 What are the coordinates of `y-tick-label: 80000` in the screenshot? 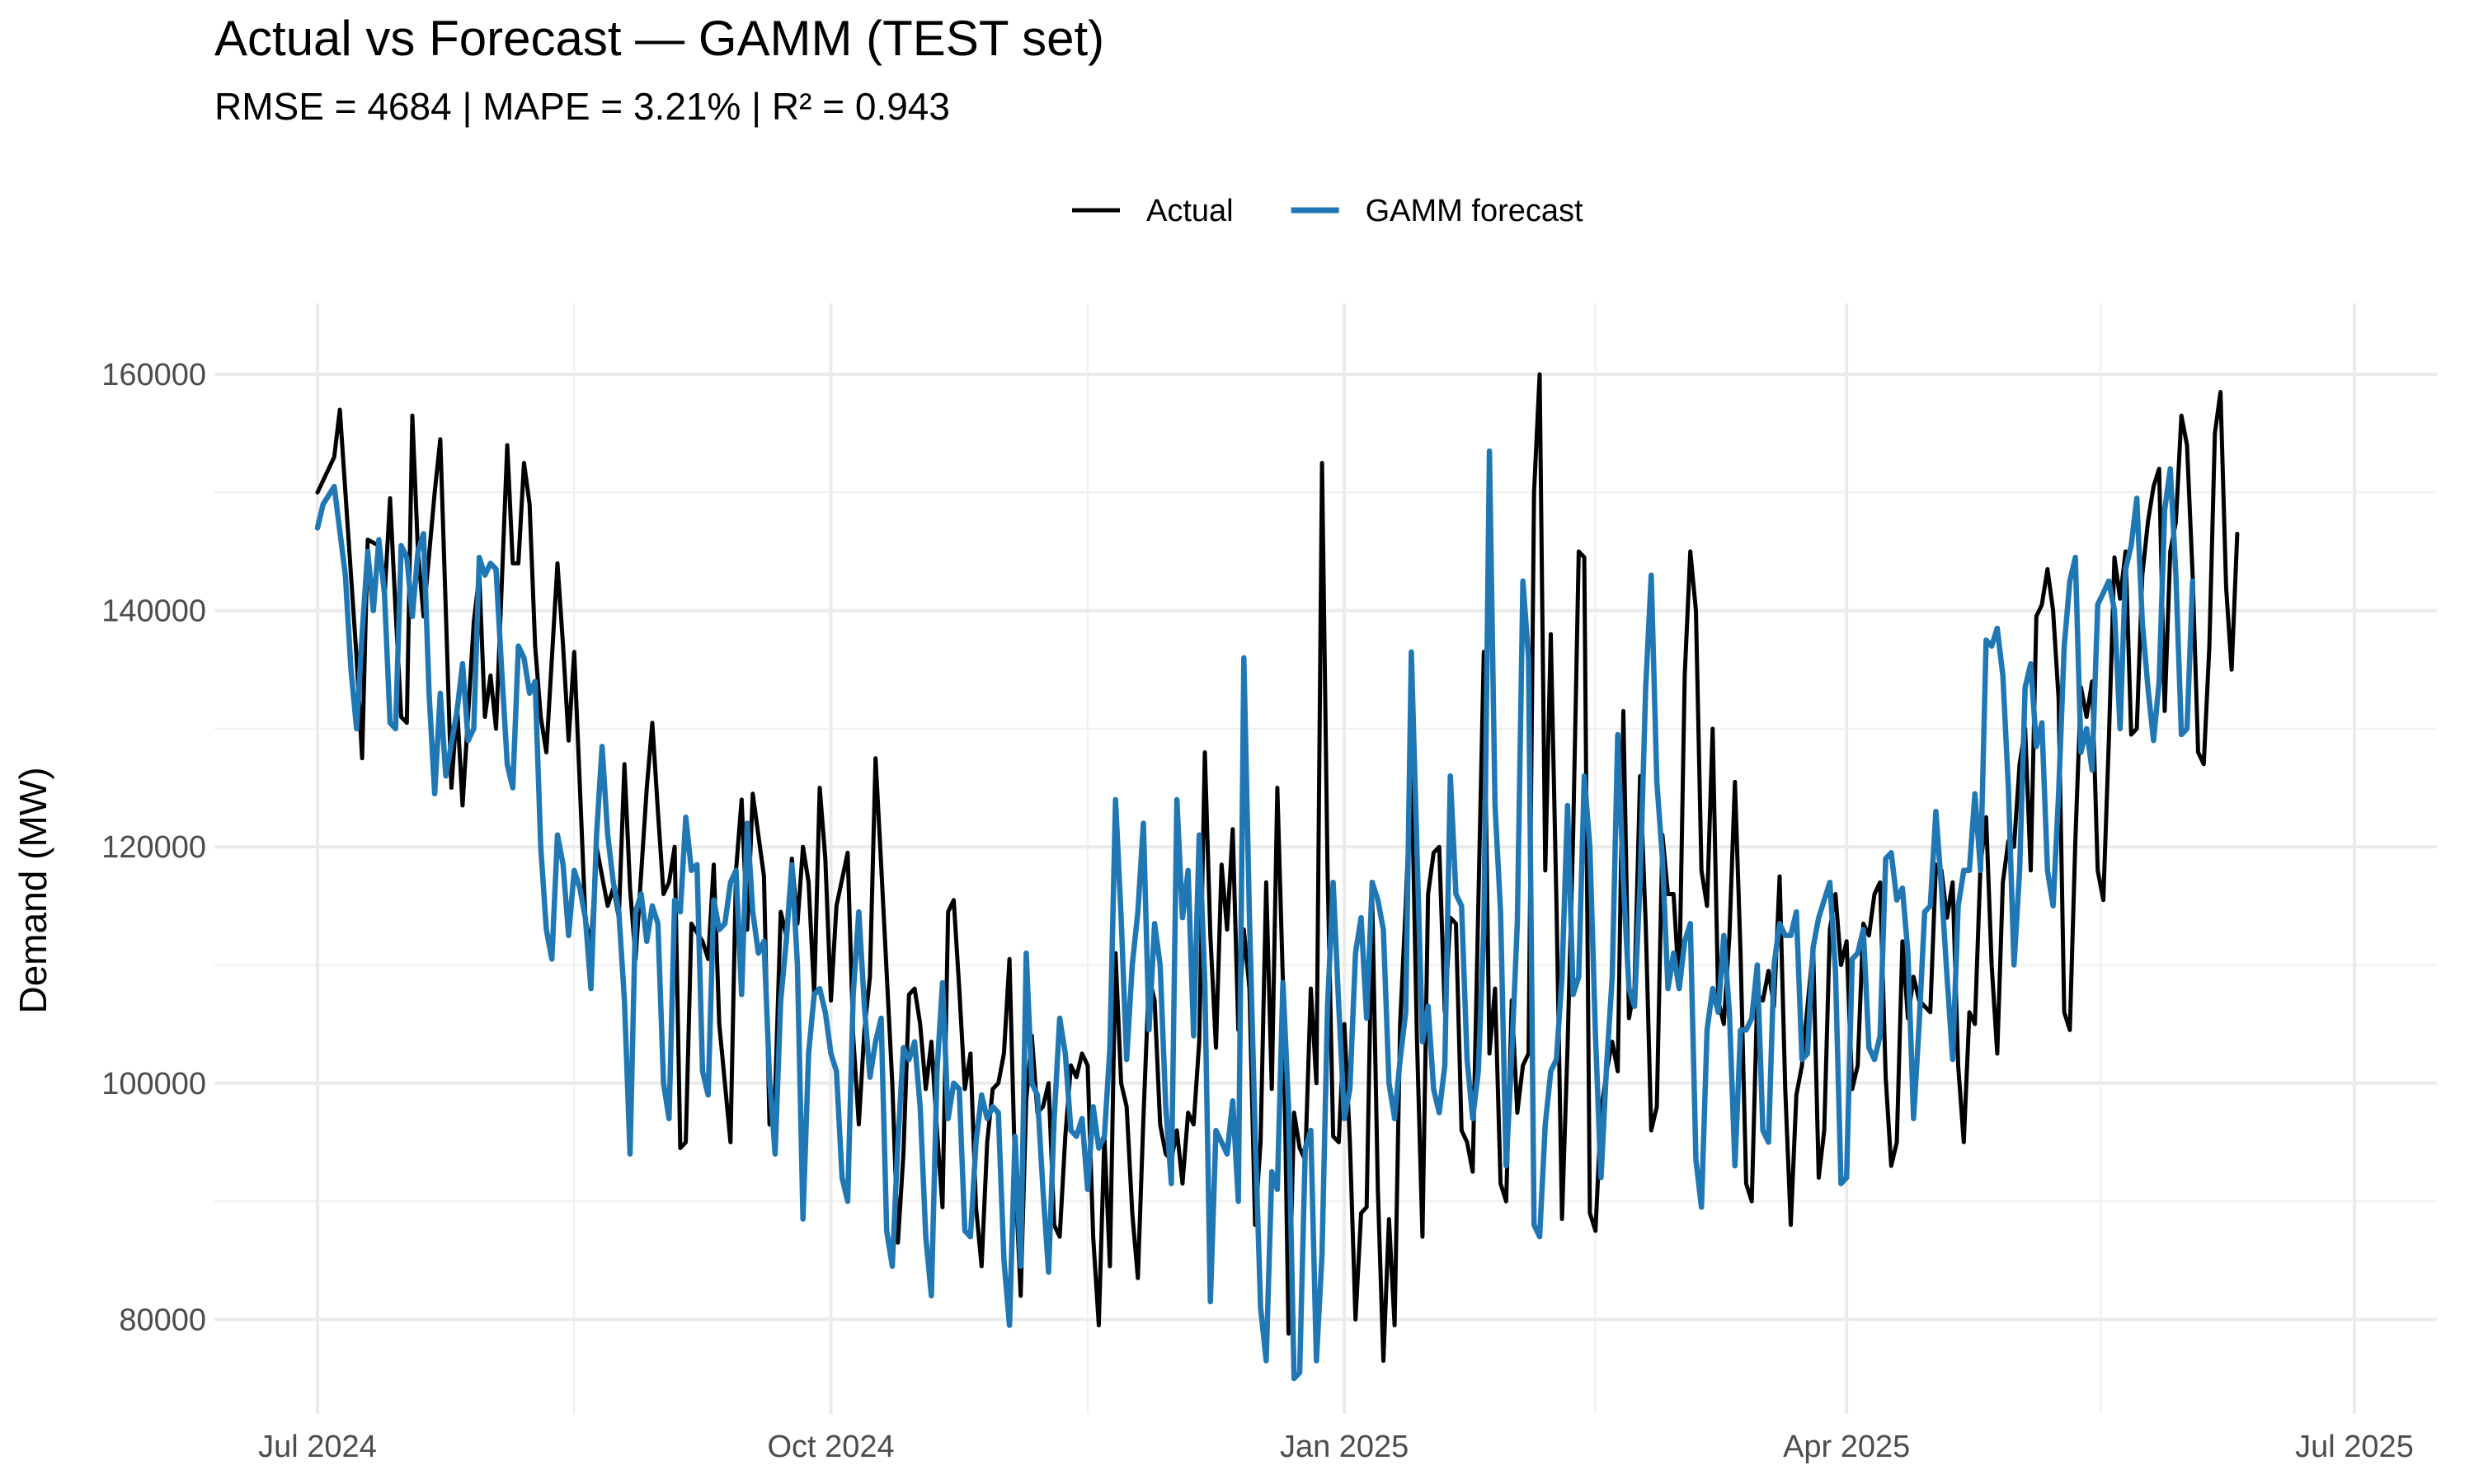 It's located at (162, 1320).